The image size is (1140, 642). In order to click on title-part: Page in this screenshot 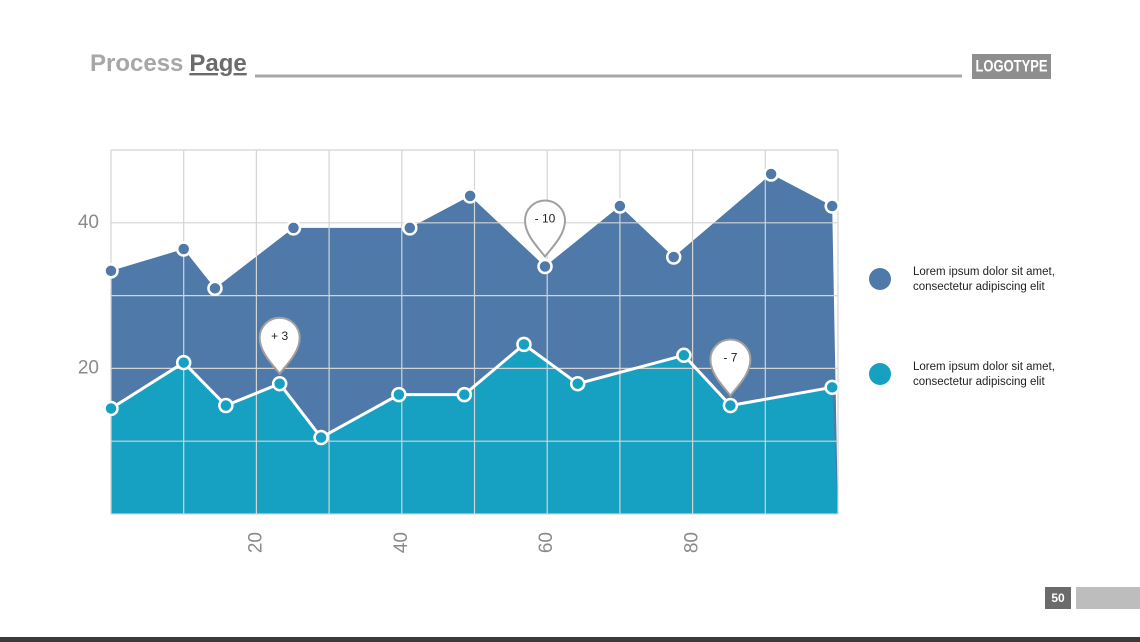, I will do `click(217, 63)`.